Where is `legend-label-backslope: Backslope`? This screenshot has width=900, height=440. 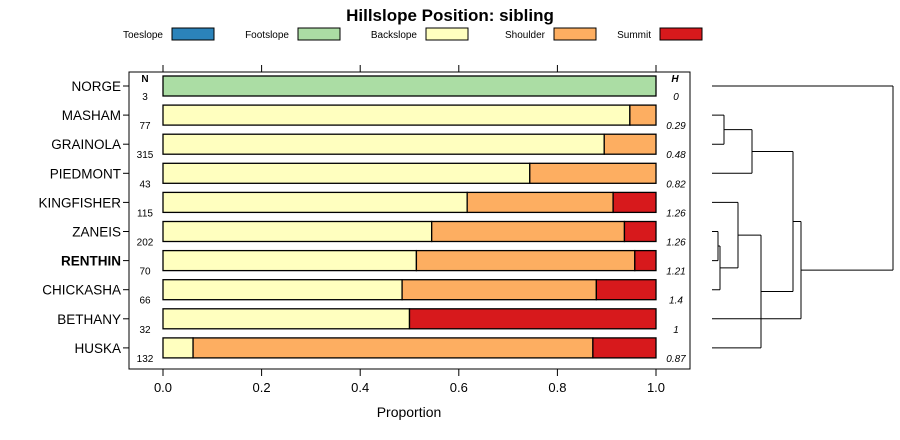 legend-label-backslope: Backslope is located at coordinates (394, 35).